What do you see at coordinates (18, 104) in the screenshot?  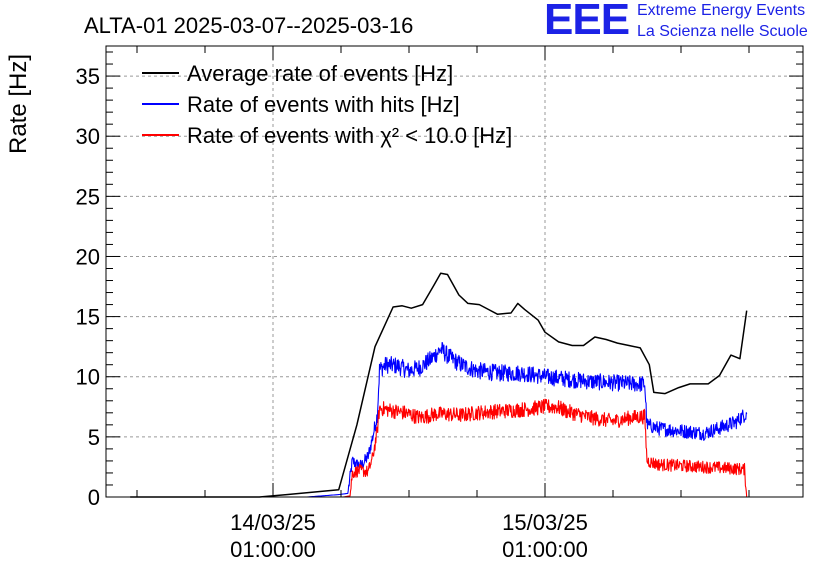 I see `y-axis-label: Rate [Hz]` at bounding box center [18, 104].